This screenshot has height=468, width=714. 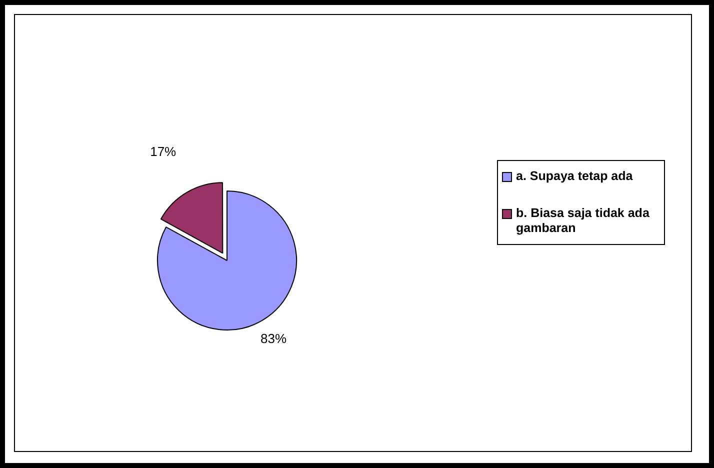 What do you see at coordinates (274, 338) in the screenshot?
I see `data-label: 83%` at bounding box center [274, 338].